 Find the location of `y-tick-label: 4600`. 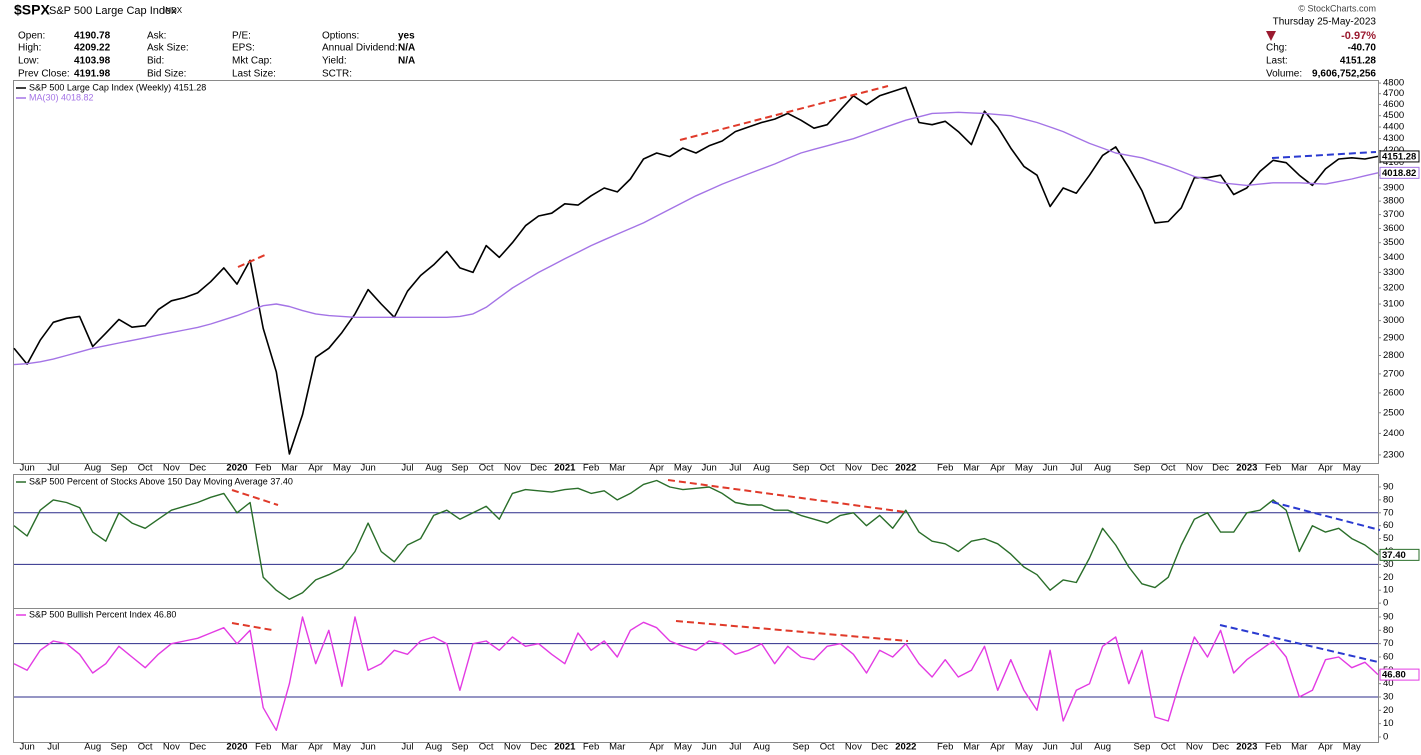

y-tick-label: 4600 is located at coordinates (1393, 104).